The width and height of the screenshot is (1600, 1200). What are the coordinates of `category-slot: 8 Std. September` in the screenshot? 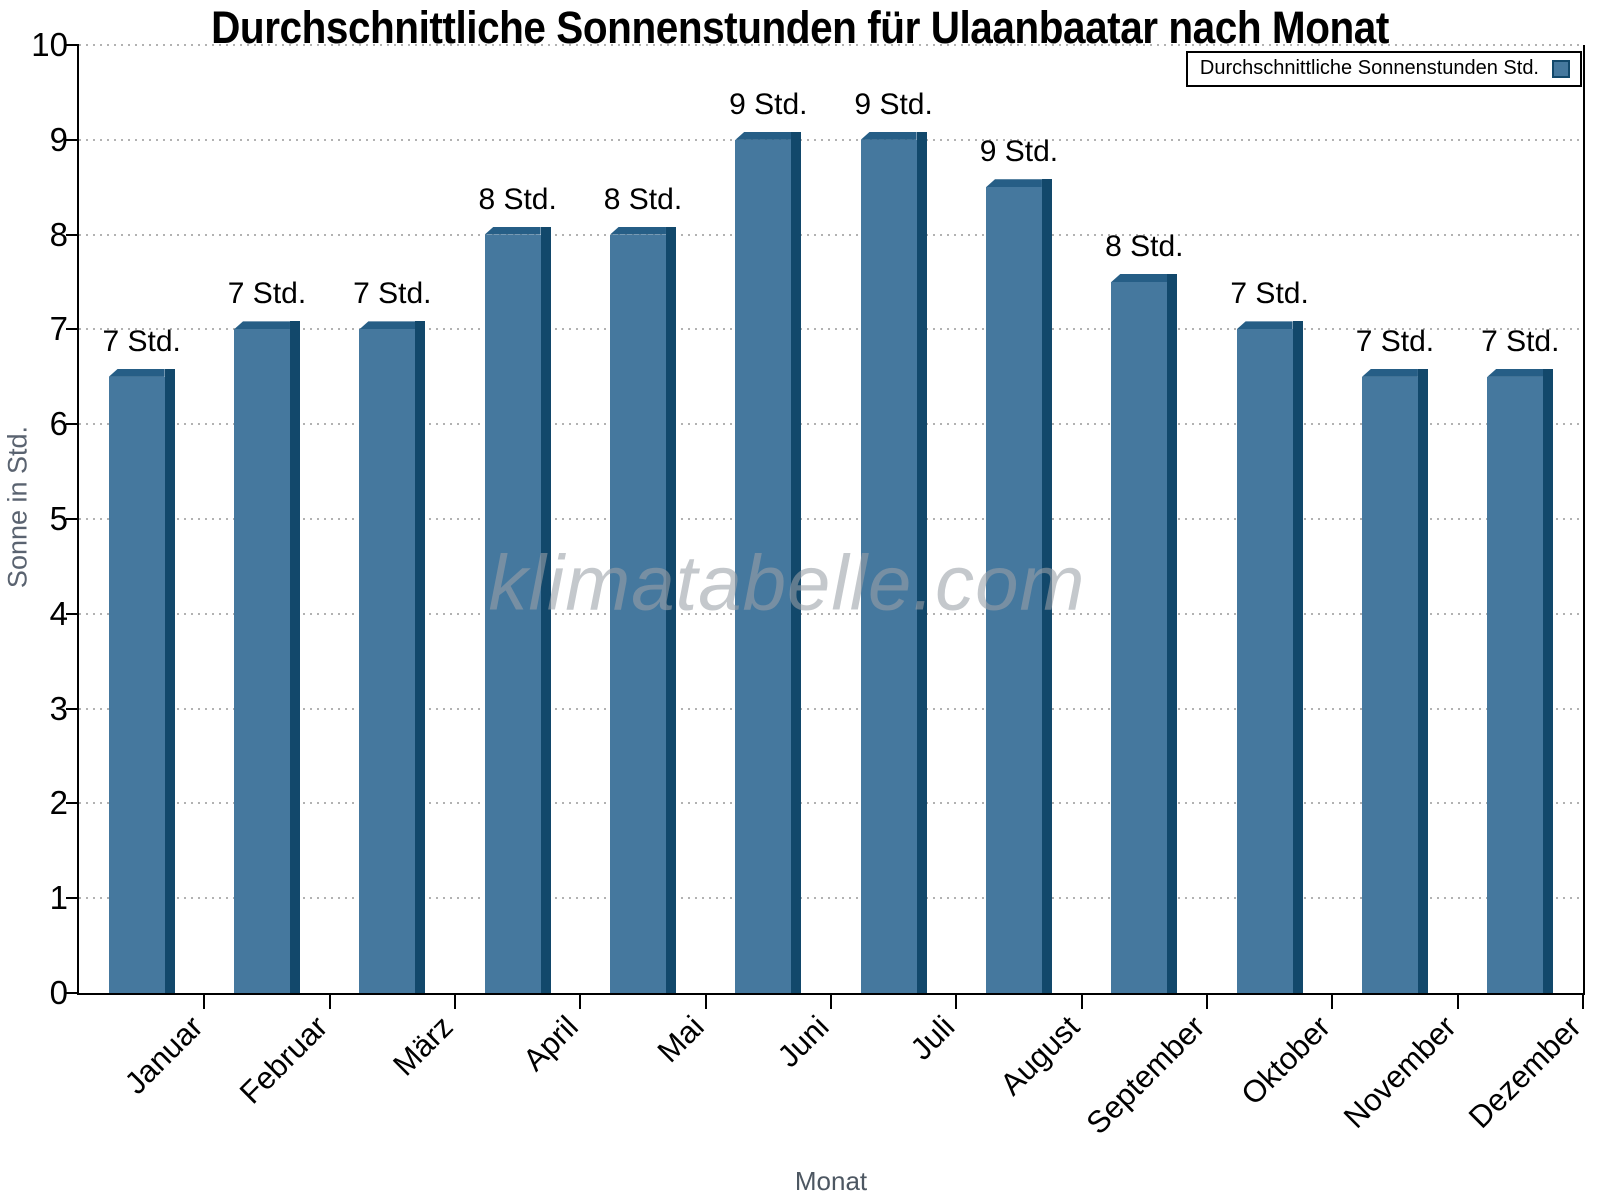 It's located at (1146, 593).